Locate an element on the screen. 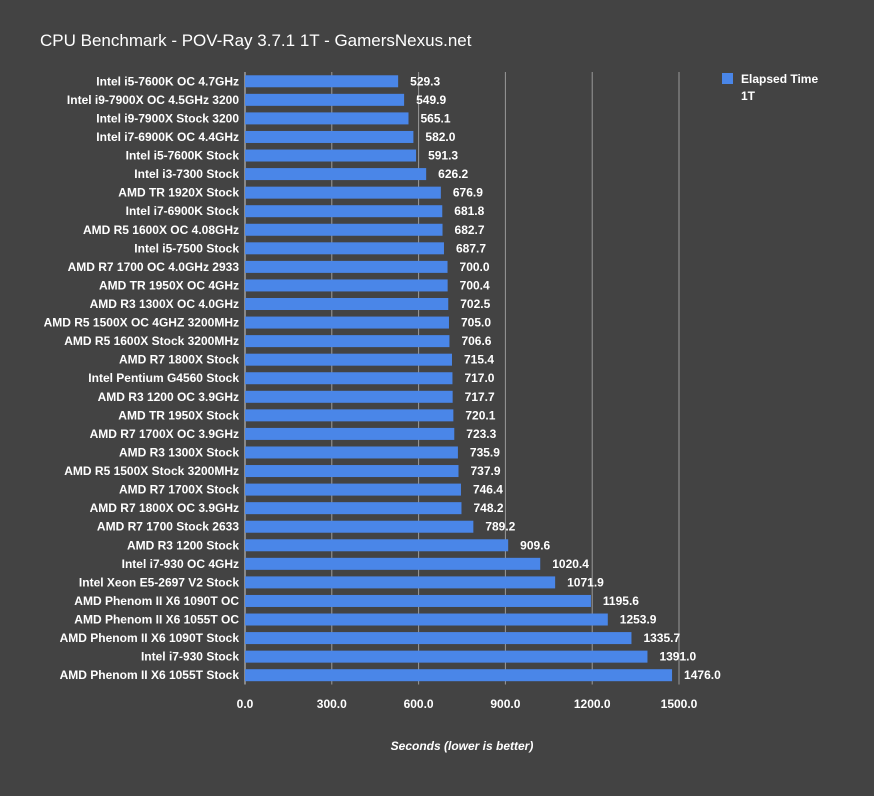 The height and width of the screenshot is (796, 874). data-label: 909.6 is located at coordinates (535, 545).